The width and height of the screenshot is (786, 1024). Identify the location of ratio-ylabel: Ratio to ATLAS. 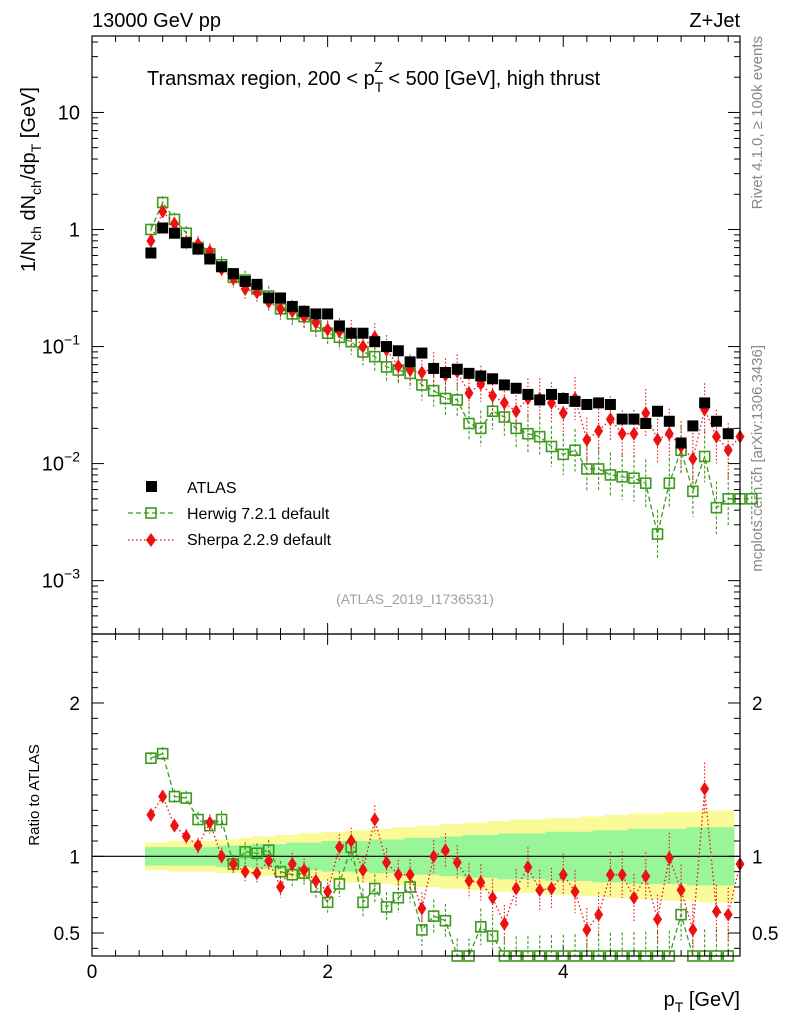
(34, 794).